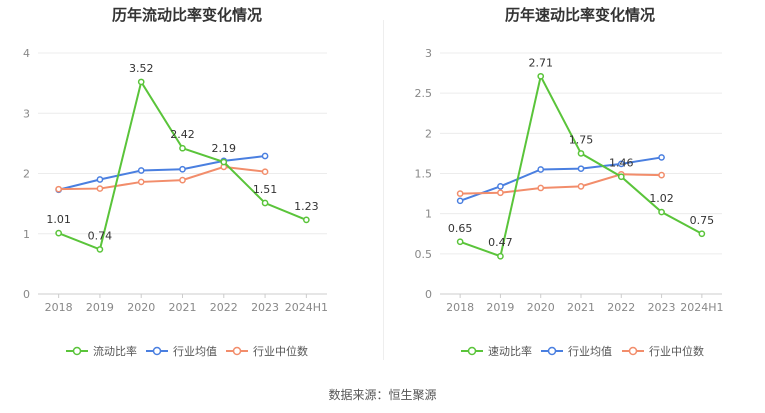  Describe the element at coordinates (182, 134) in the screenshot. I see `data-label: 2.42` at that location.